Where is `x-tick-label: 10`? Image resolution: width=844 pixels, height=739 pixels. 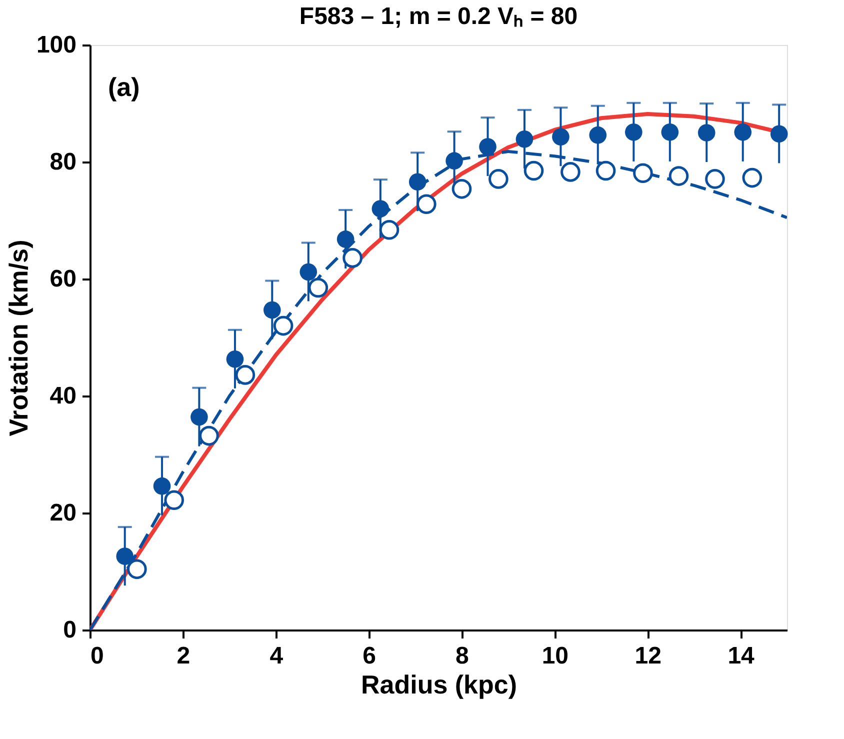
x-tick-label: 10 is located at coordinates (555, 656).